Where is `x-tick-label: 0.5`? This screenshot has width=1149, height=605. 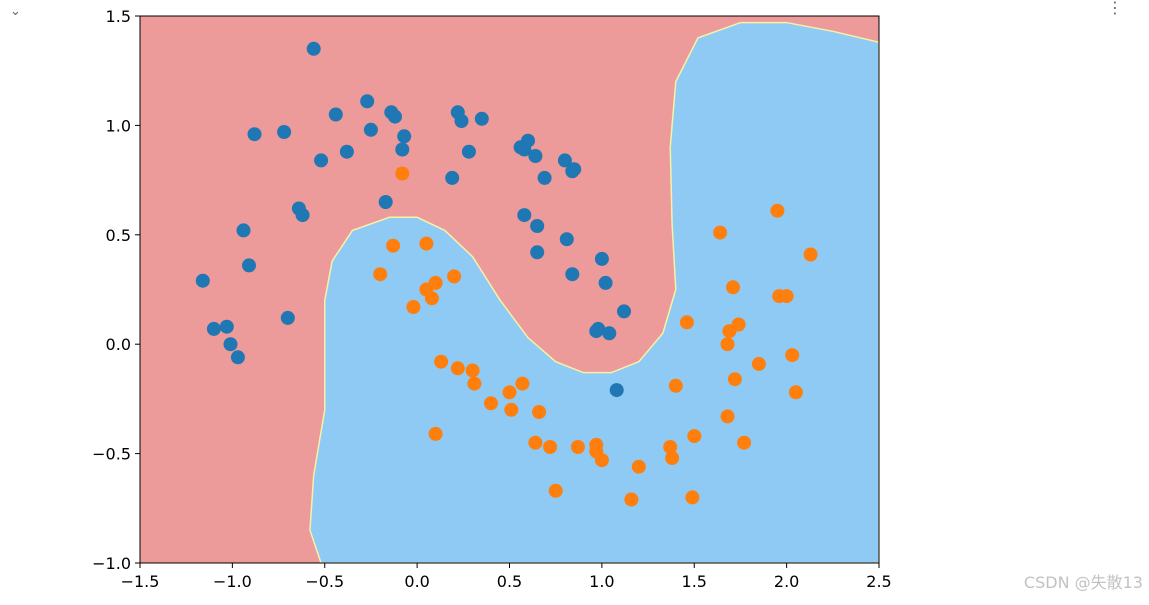
x-tick-label: 0.5 is located at coordinates (509, 581).